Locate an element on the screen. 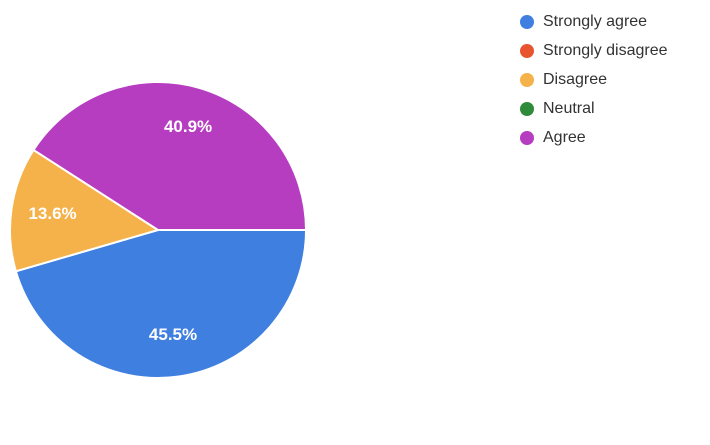 The image size is (710, 445). pie-slice-strongly-agree is located at coordinates (161, 304).